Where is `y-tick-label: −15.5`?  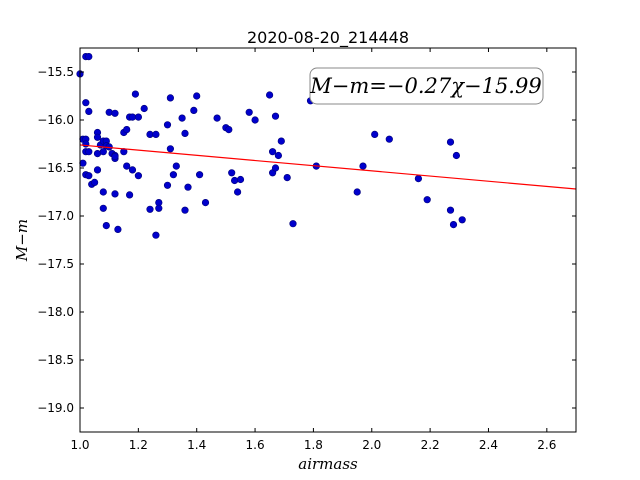
y-tick-label: −15.5 is located at coordinates (55, 72).